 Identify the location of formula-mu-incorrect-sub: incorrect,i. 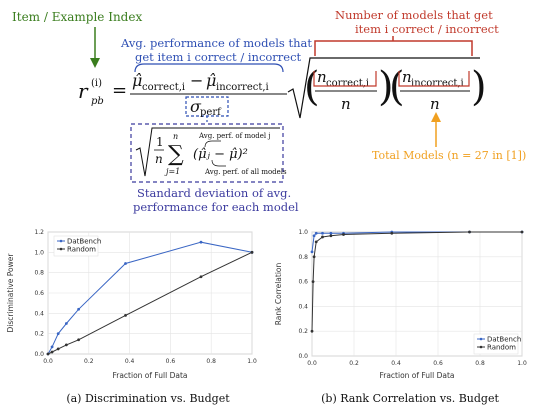
(242, 87).